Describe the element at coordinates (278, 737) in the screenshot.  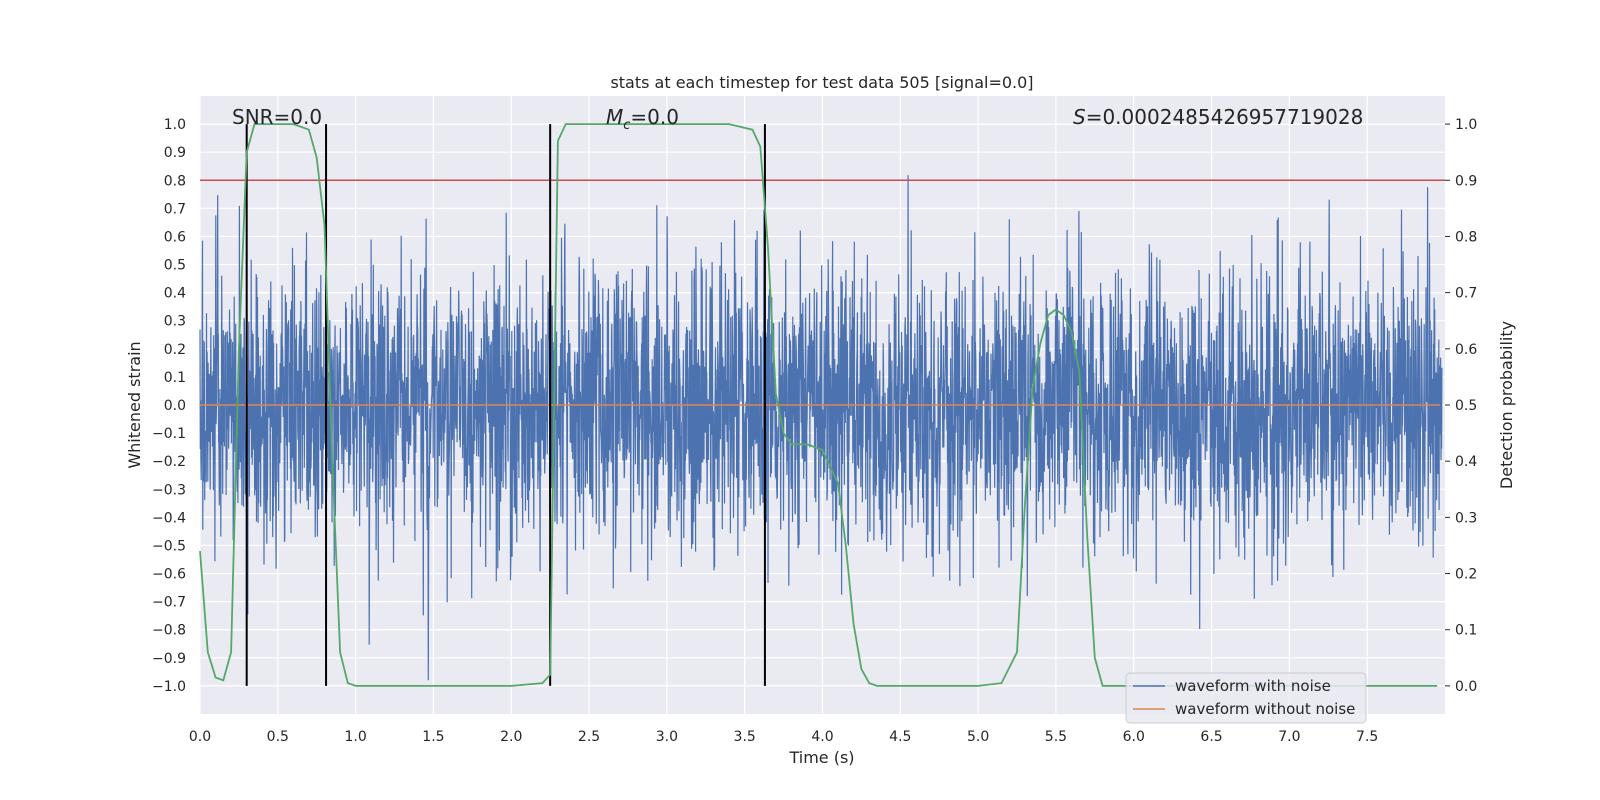
I see `x-tick-label: 0.5` at that location.